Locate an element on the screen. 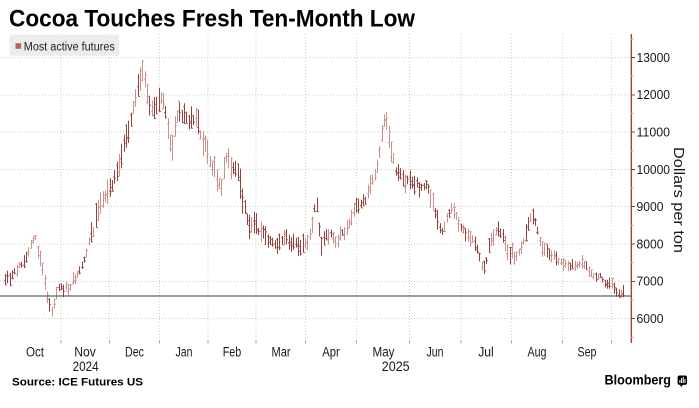  svg-text: 8000 is located at coordinates (650, 243).